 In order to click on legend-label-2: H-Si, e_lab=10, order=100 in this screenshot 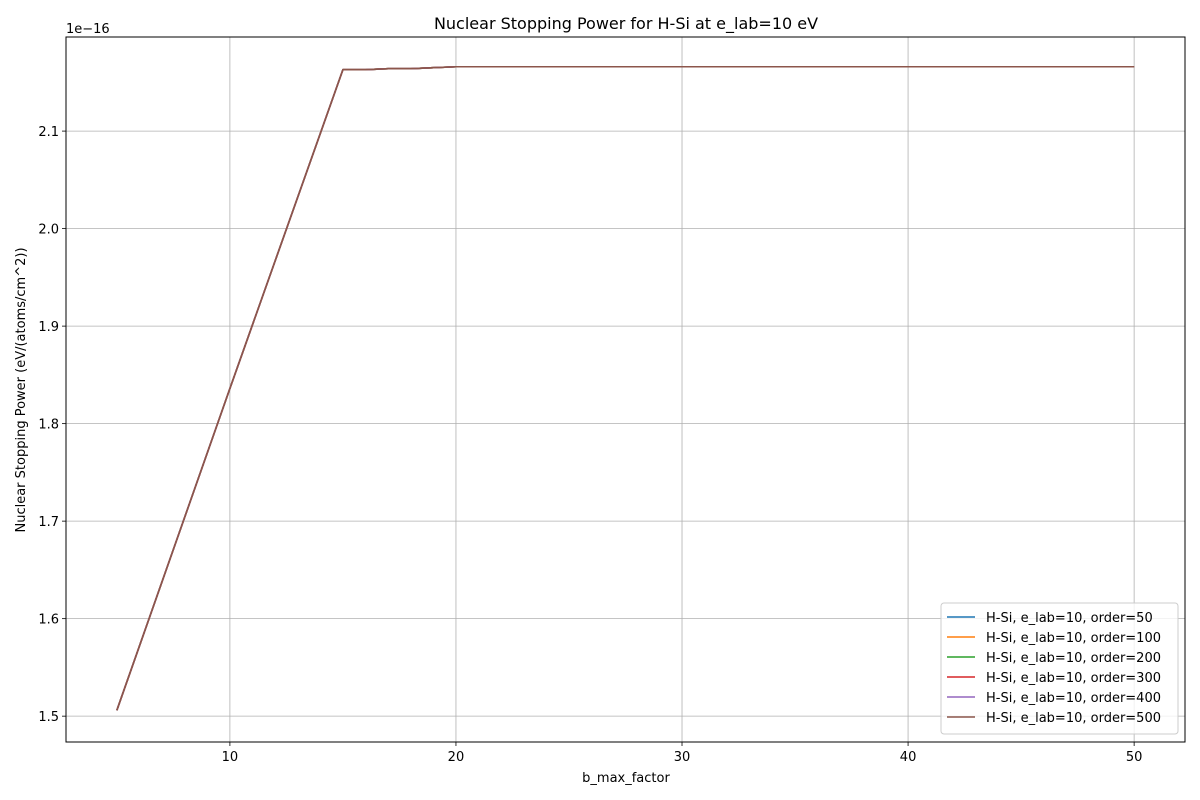, I will do `click(1073, 638)`.